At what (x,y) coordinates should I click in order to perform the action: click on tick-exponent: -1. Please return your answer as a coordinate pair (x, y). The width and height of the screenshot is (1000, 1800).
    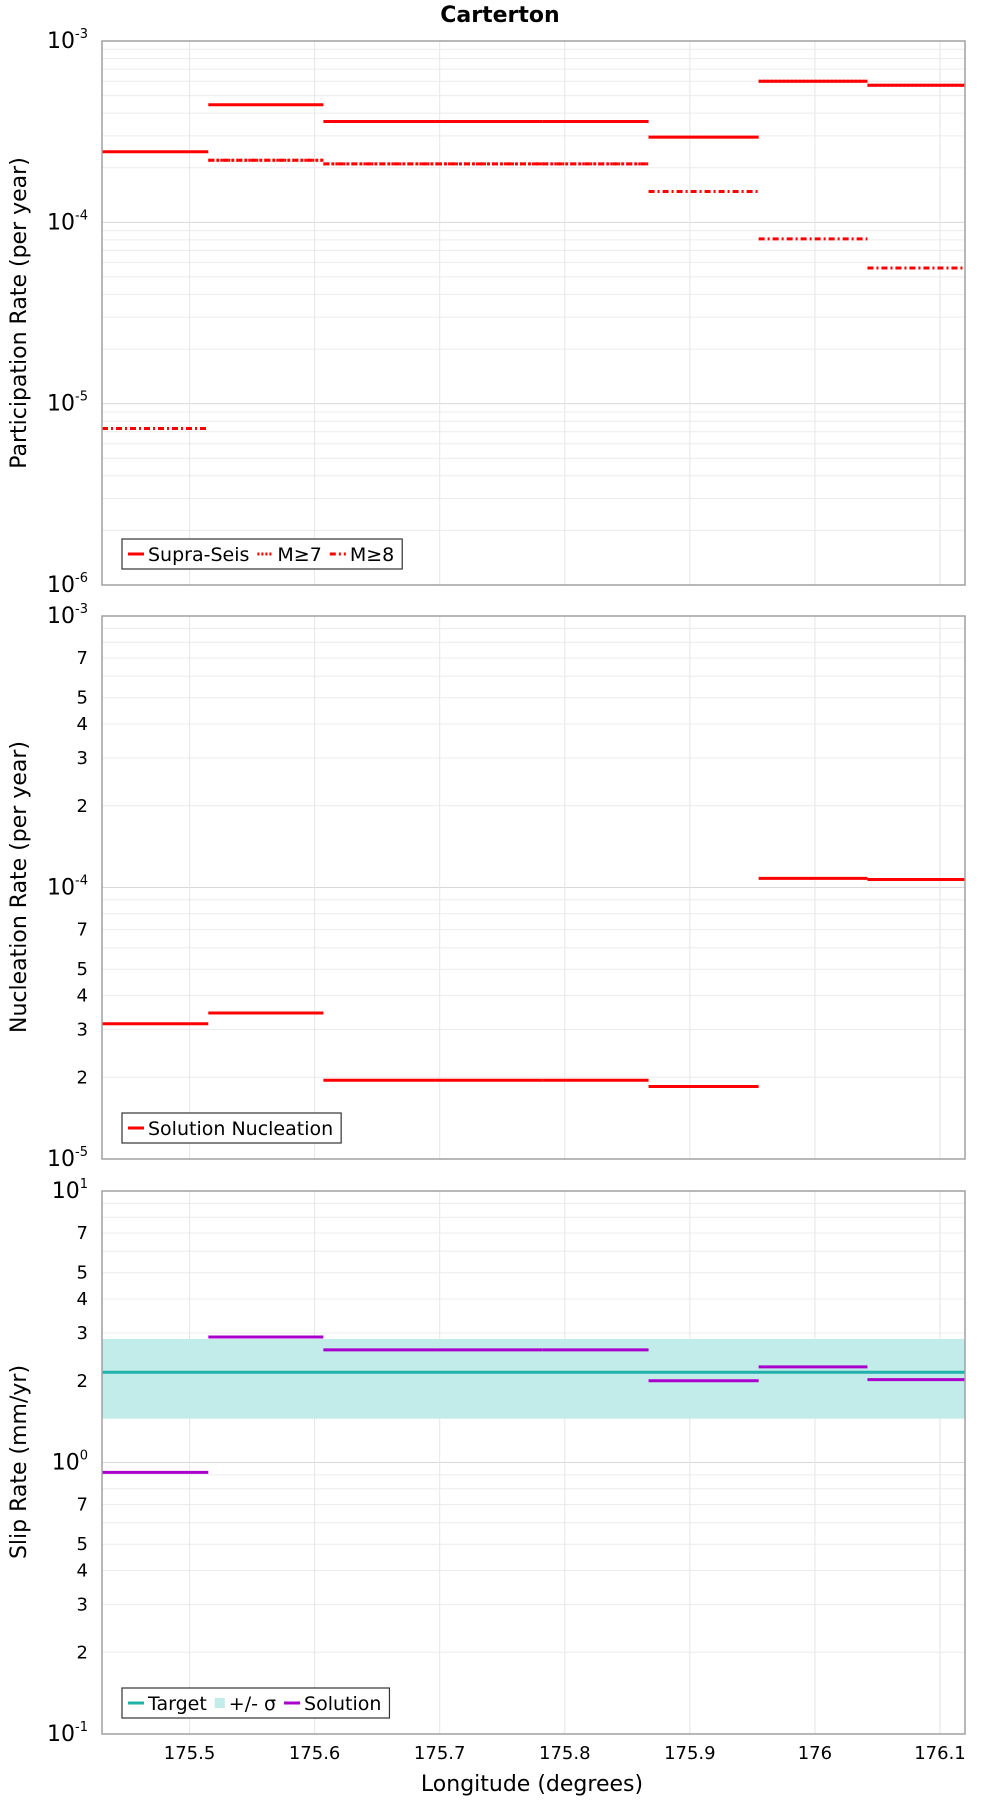
    Looking at the image, I should click on (81, 1727).